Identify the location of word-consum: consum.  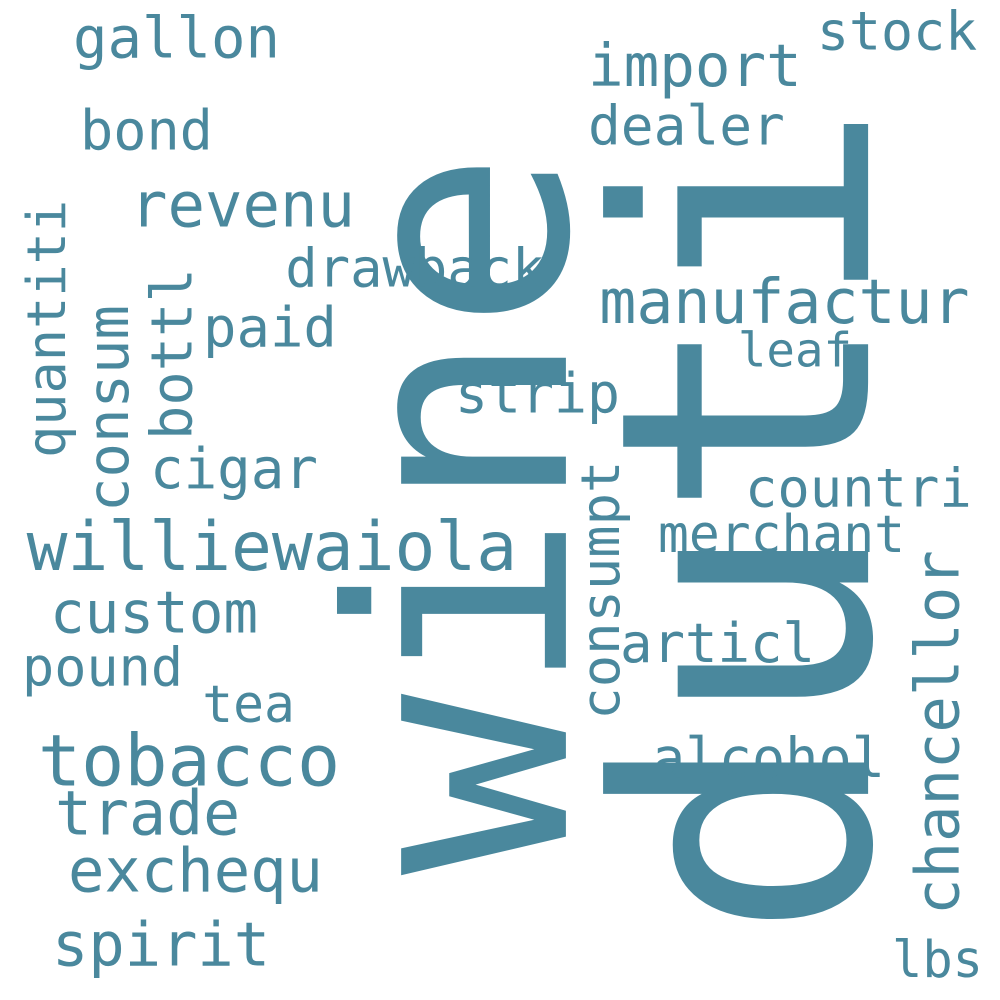
(108, 408).